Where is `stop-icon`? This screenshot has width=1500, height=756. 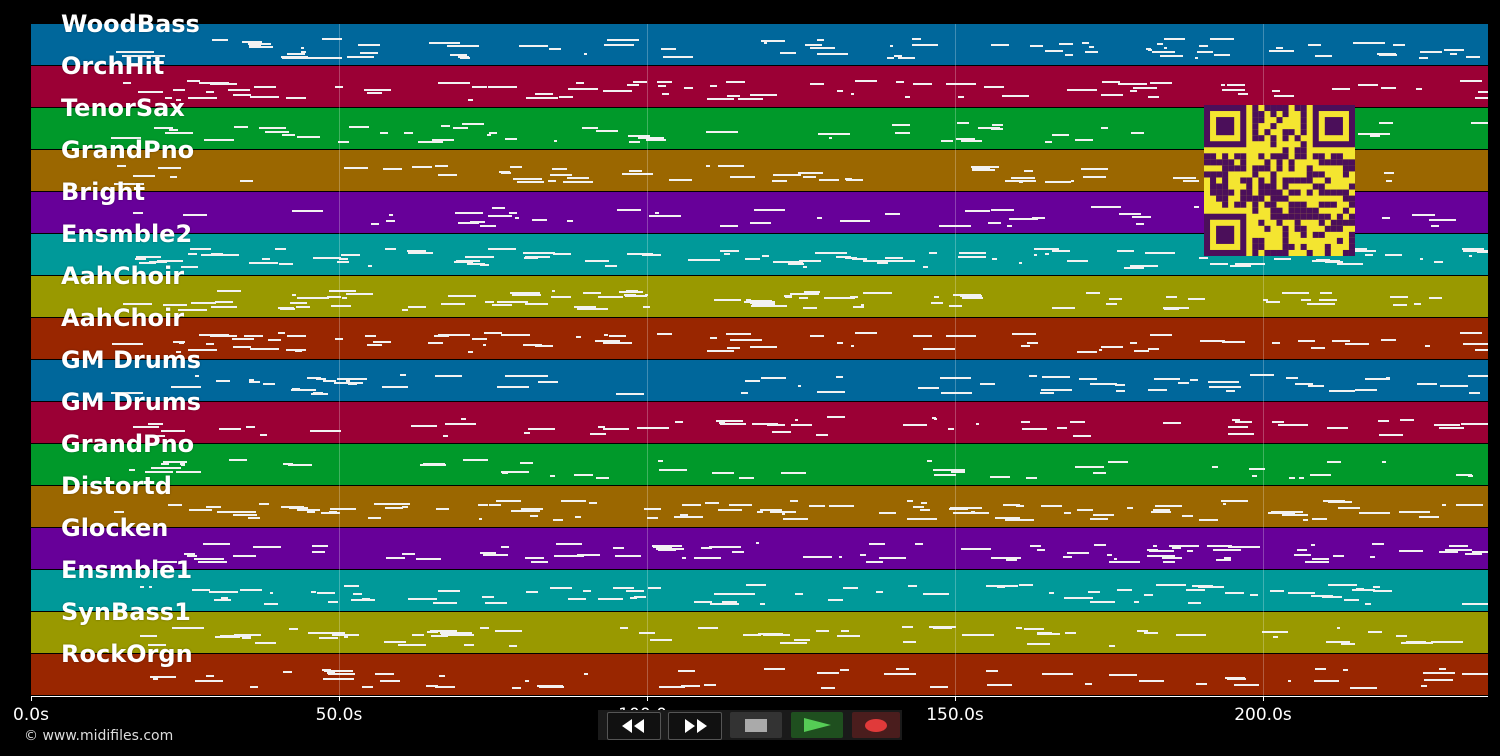
stop-icon is located at coordinates (756, 725).